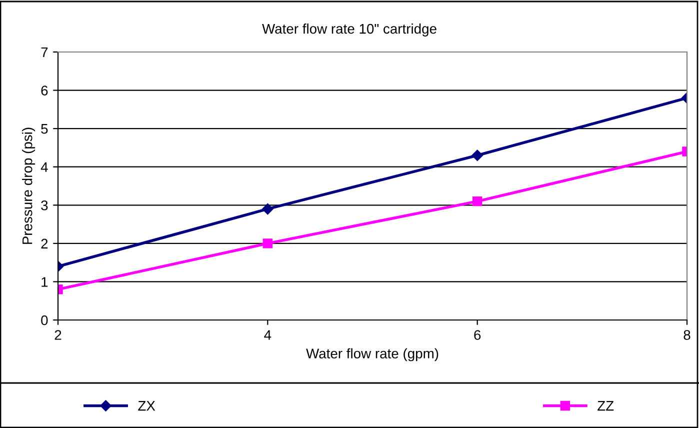  I want to click on y-tick-label: 2, so click(44, 243).